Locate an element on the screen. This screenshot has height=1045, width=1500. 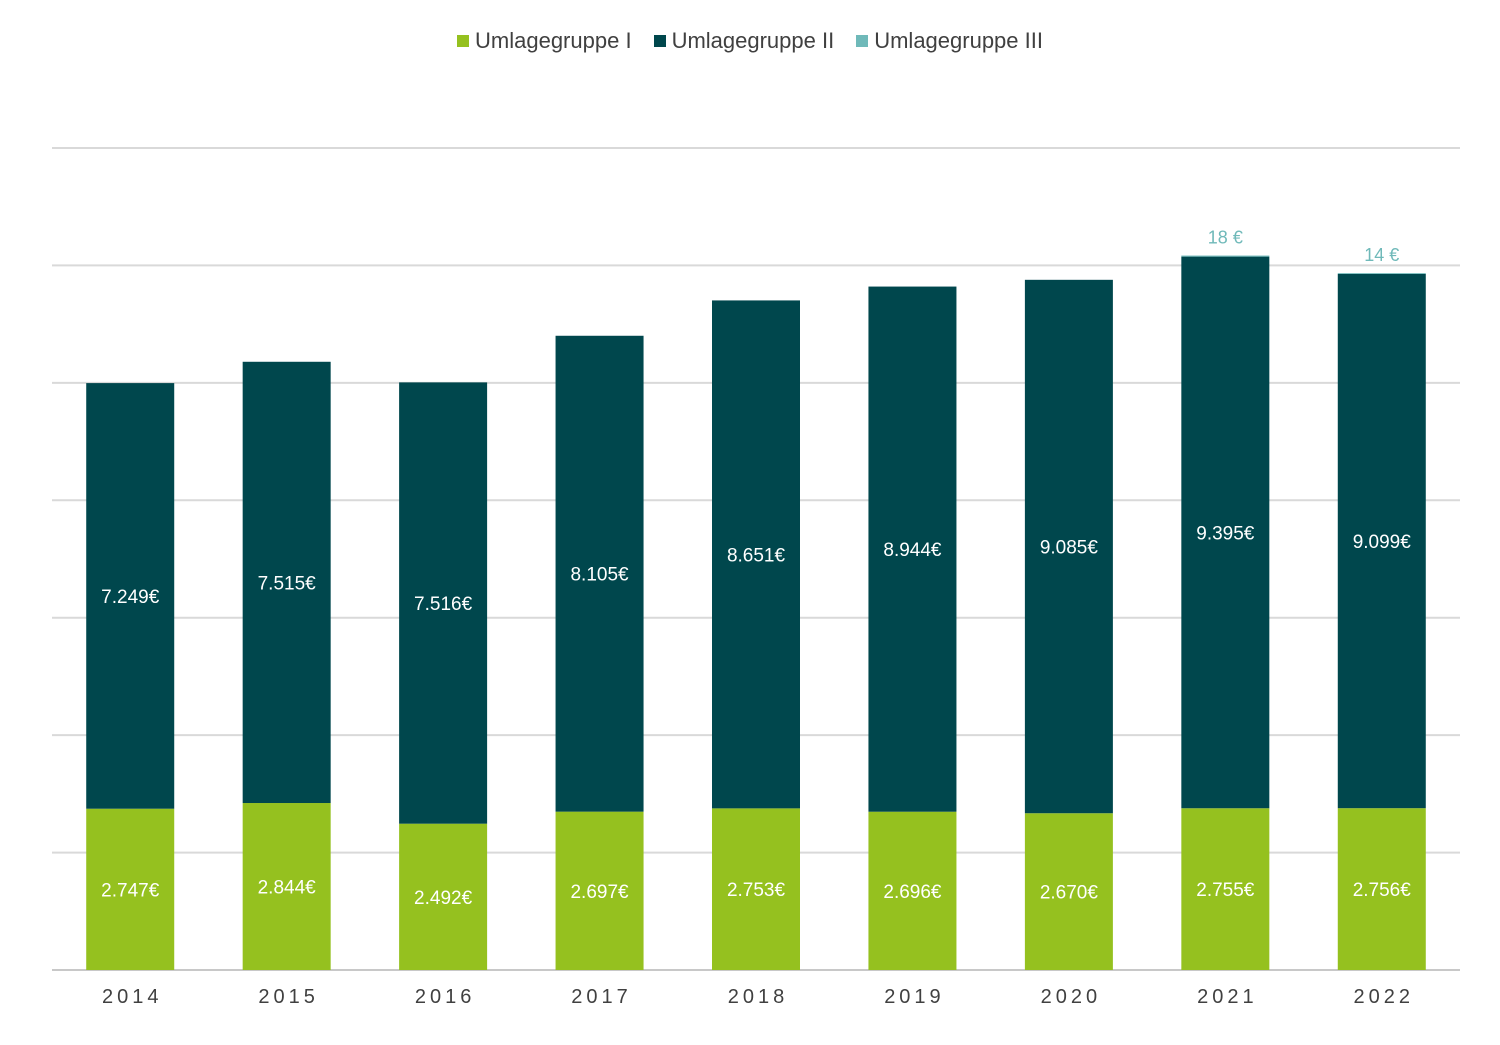
x-tick-label-2018: 2018 is located at coordinates (758, 997).